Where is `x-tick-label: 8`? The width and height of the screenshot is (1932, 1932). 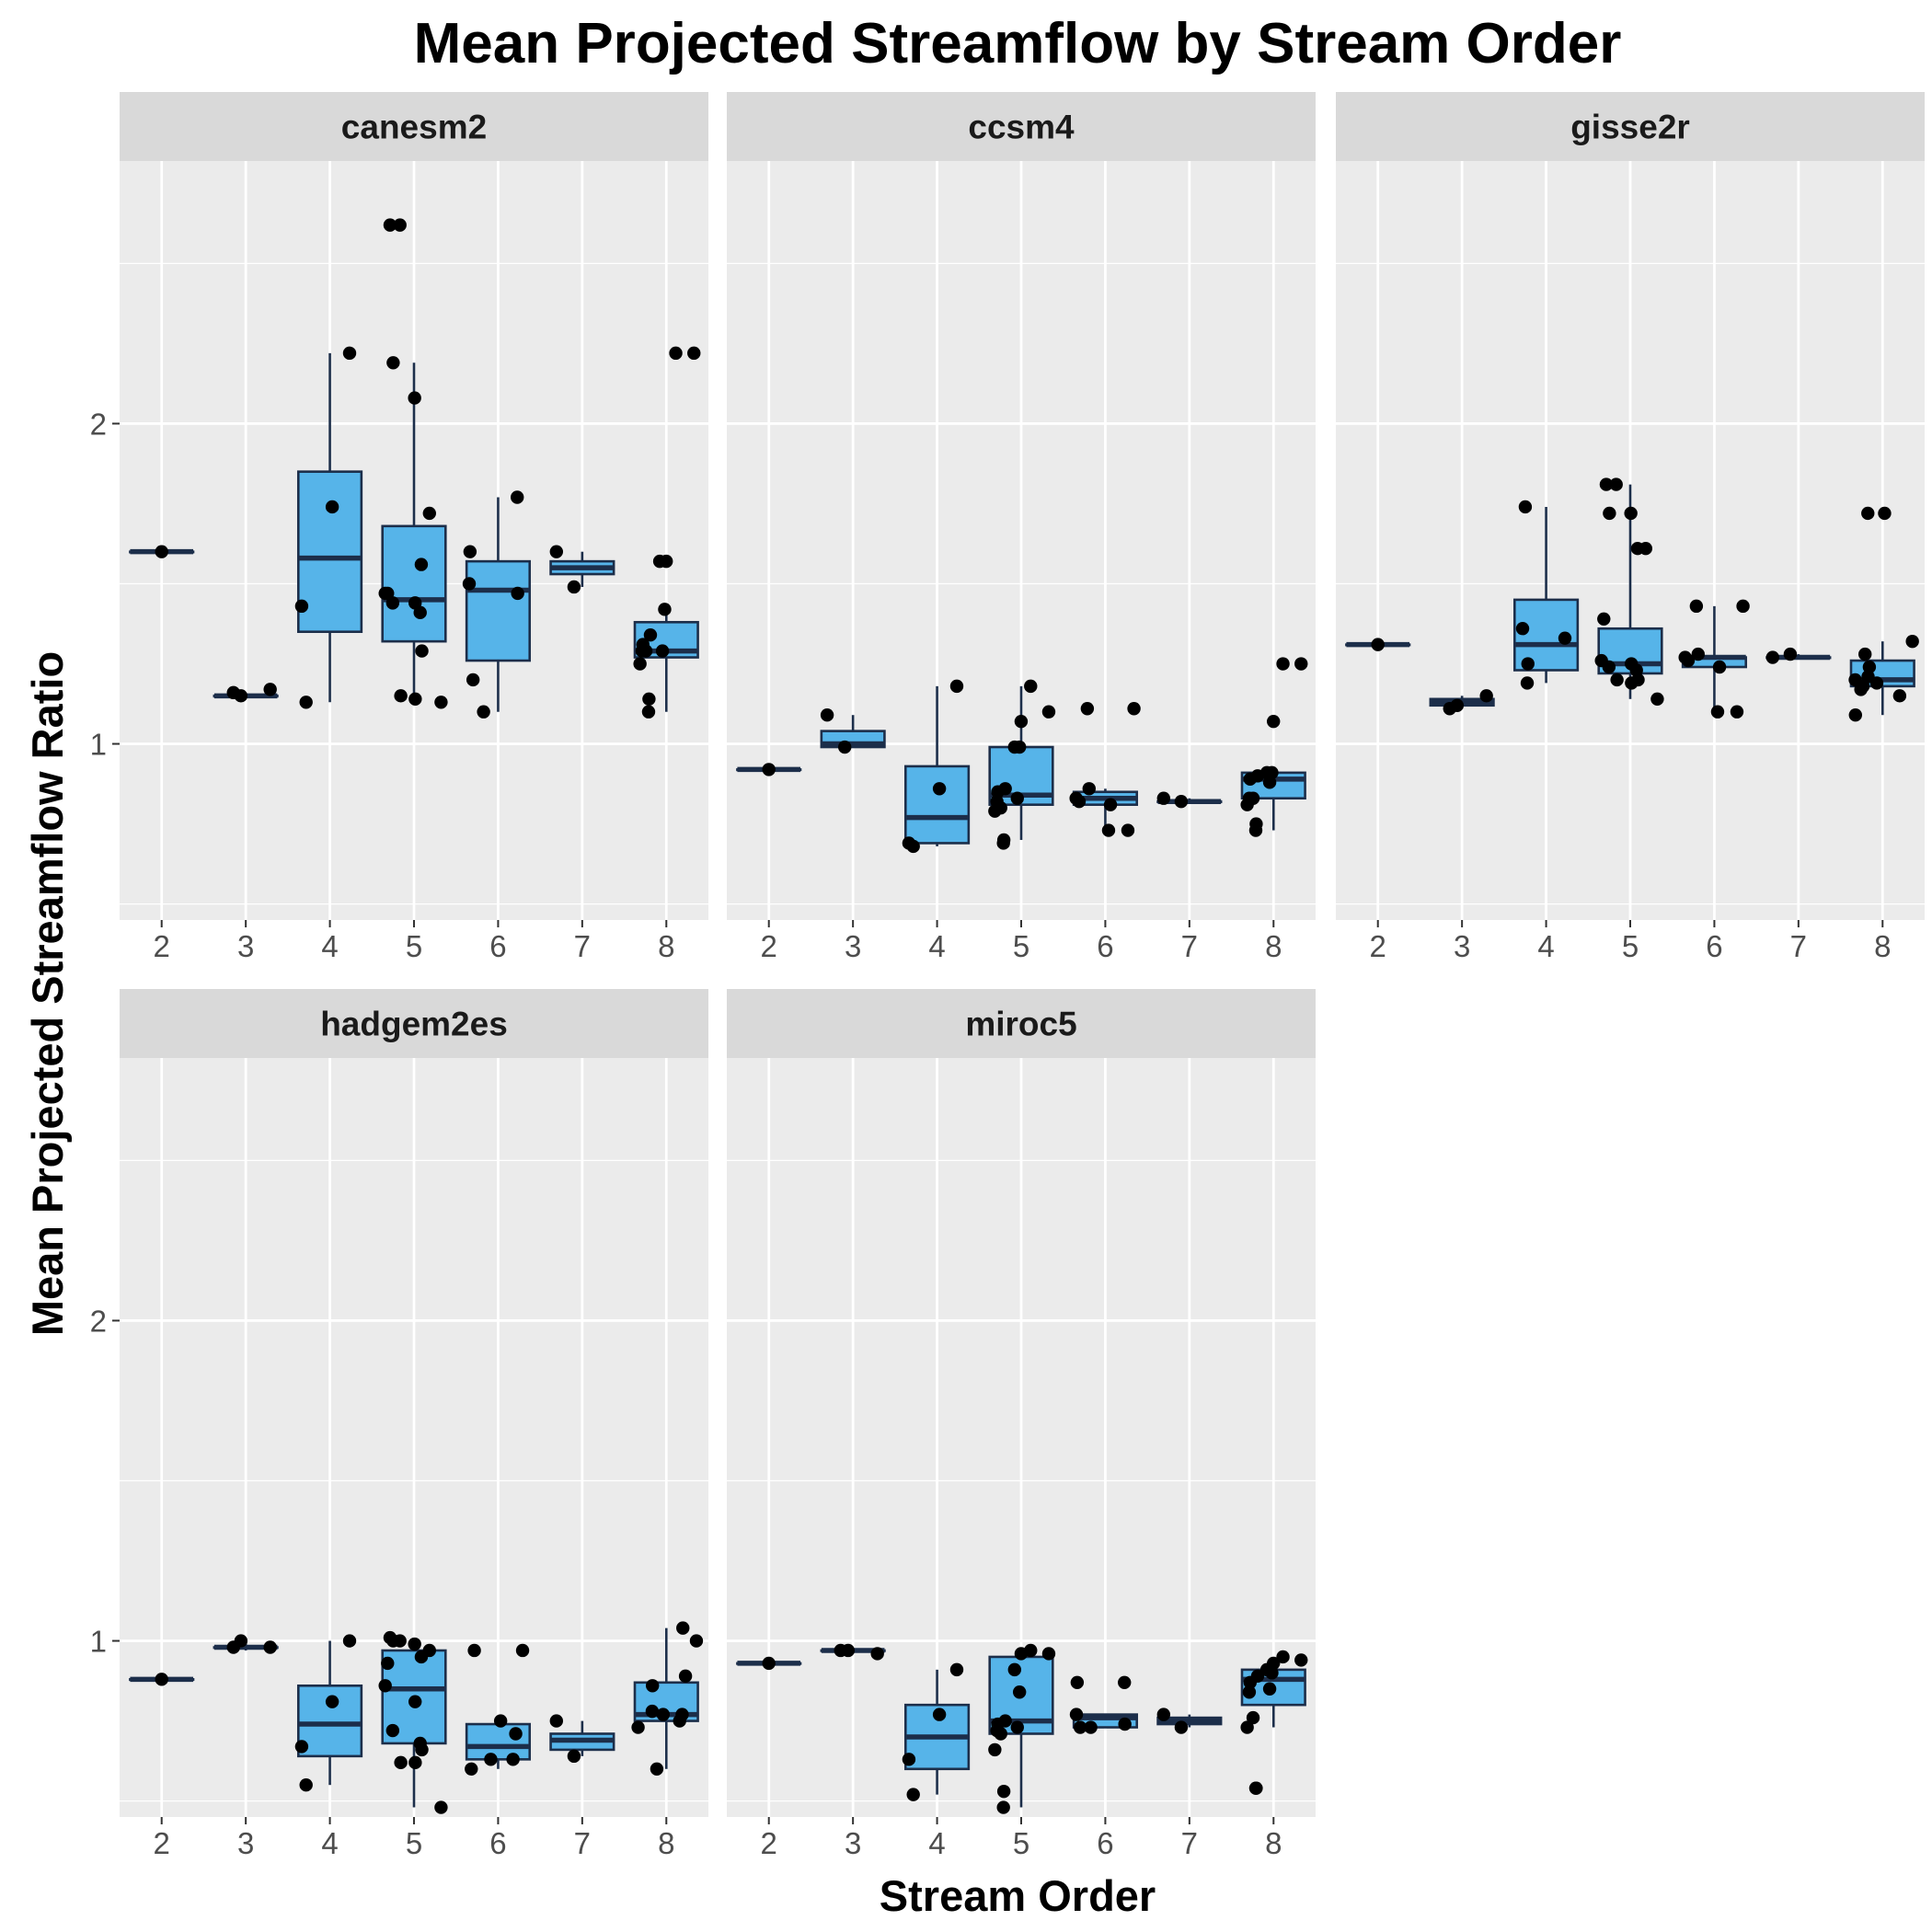
x-tick-label: 8 is located at coordinates (1273, 946).